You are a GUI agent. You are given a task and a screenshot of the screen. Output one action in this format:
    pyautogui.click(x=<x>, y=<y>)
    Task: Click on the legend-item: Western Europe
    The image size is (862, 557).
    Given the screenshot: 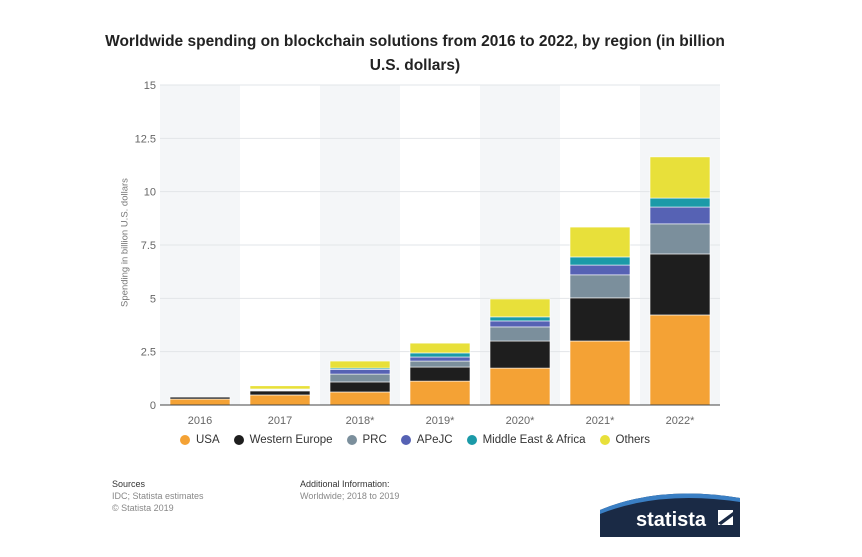 What is the action you would take?
    pyautogui.click(x=283, y=440)
    